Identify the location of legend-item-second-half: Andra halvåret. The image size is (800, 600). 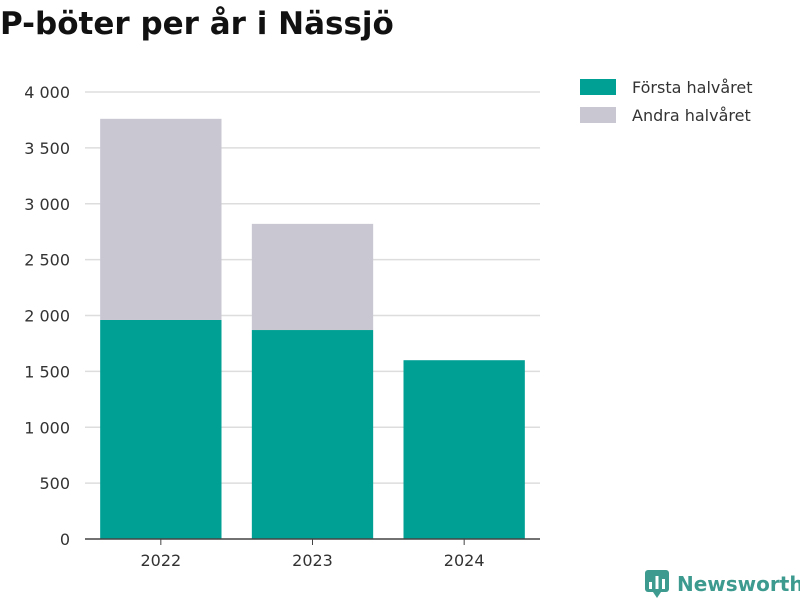
(666, 115).